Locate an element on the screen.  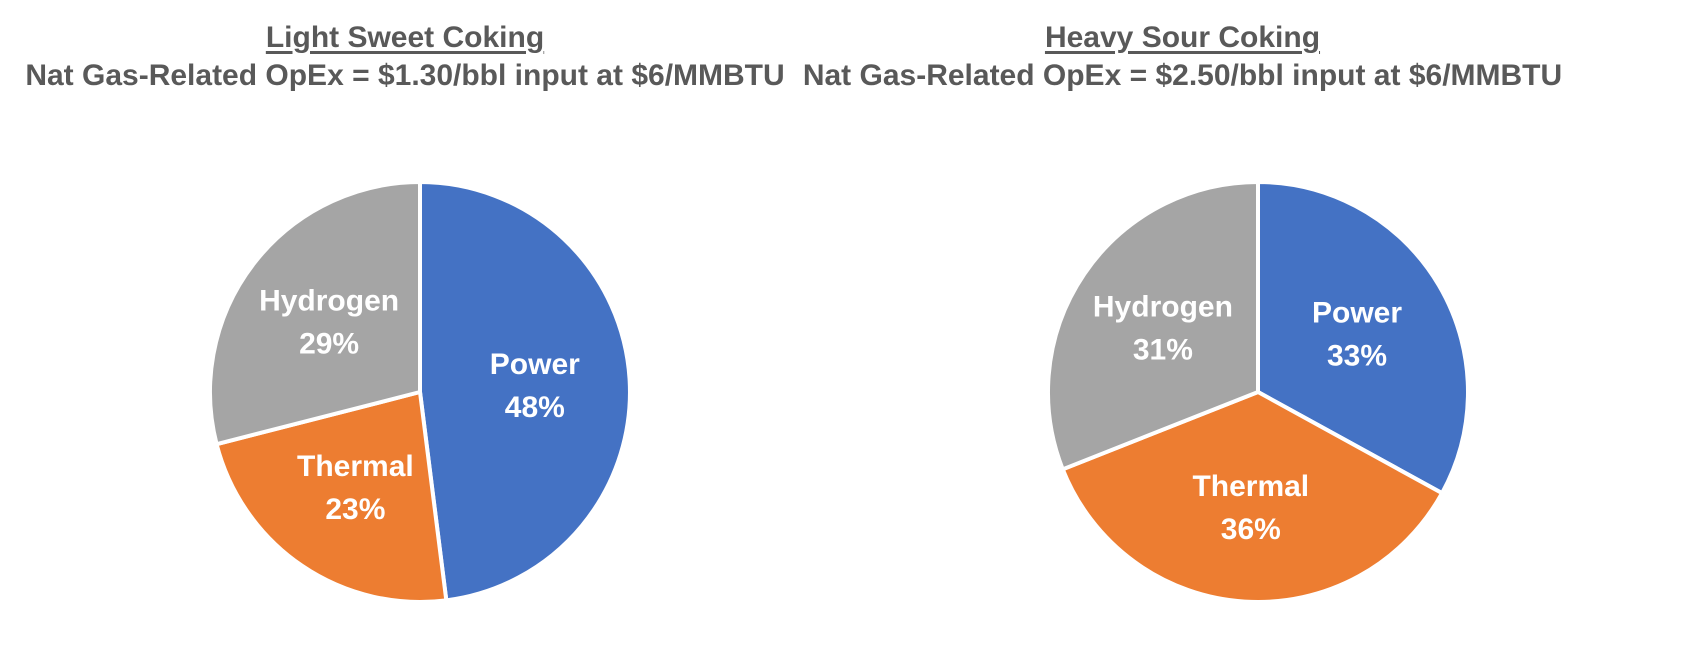
slice-label-power: Power 33% is located at coordinates (1357, 335).